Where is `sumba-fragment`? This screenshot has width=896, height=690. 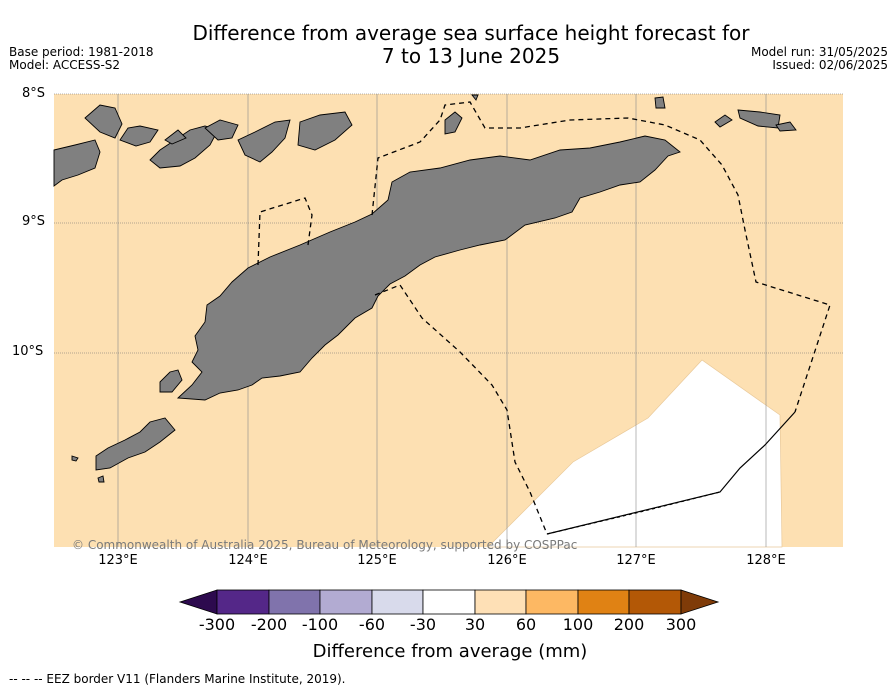 sumba-fragment is located at coordinates (135, 444).